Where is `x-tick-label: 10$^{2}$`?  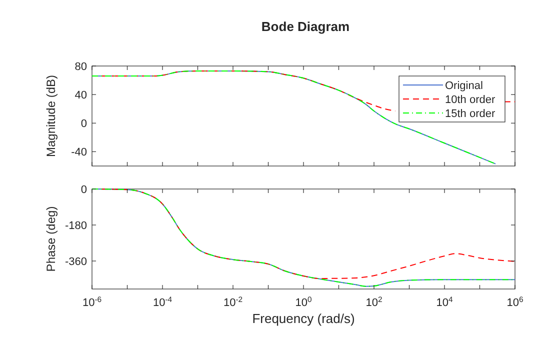 x-tick-label: 10$^{2}$ is located at coordinates (374, 301).